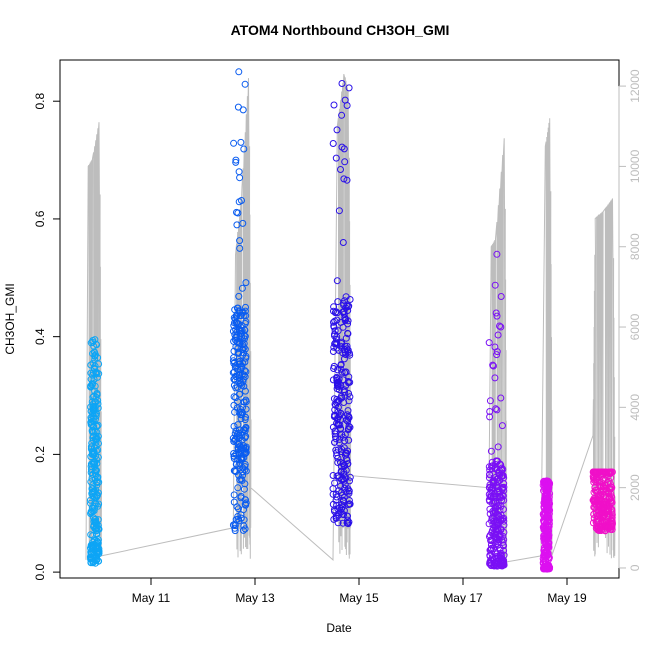 This screenshot has width=650, height=650. Describe the element at coordinates (47, 336) in the screenshot. I see `y-axis-left: 0.0 0.2 0.4 0.6 0.8` at that location.